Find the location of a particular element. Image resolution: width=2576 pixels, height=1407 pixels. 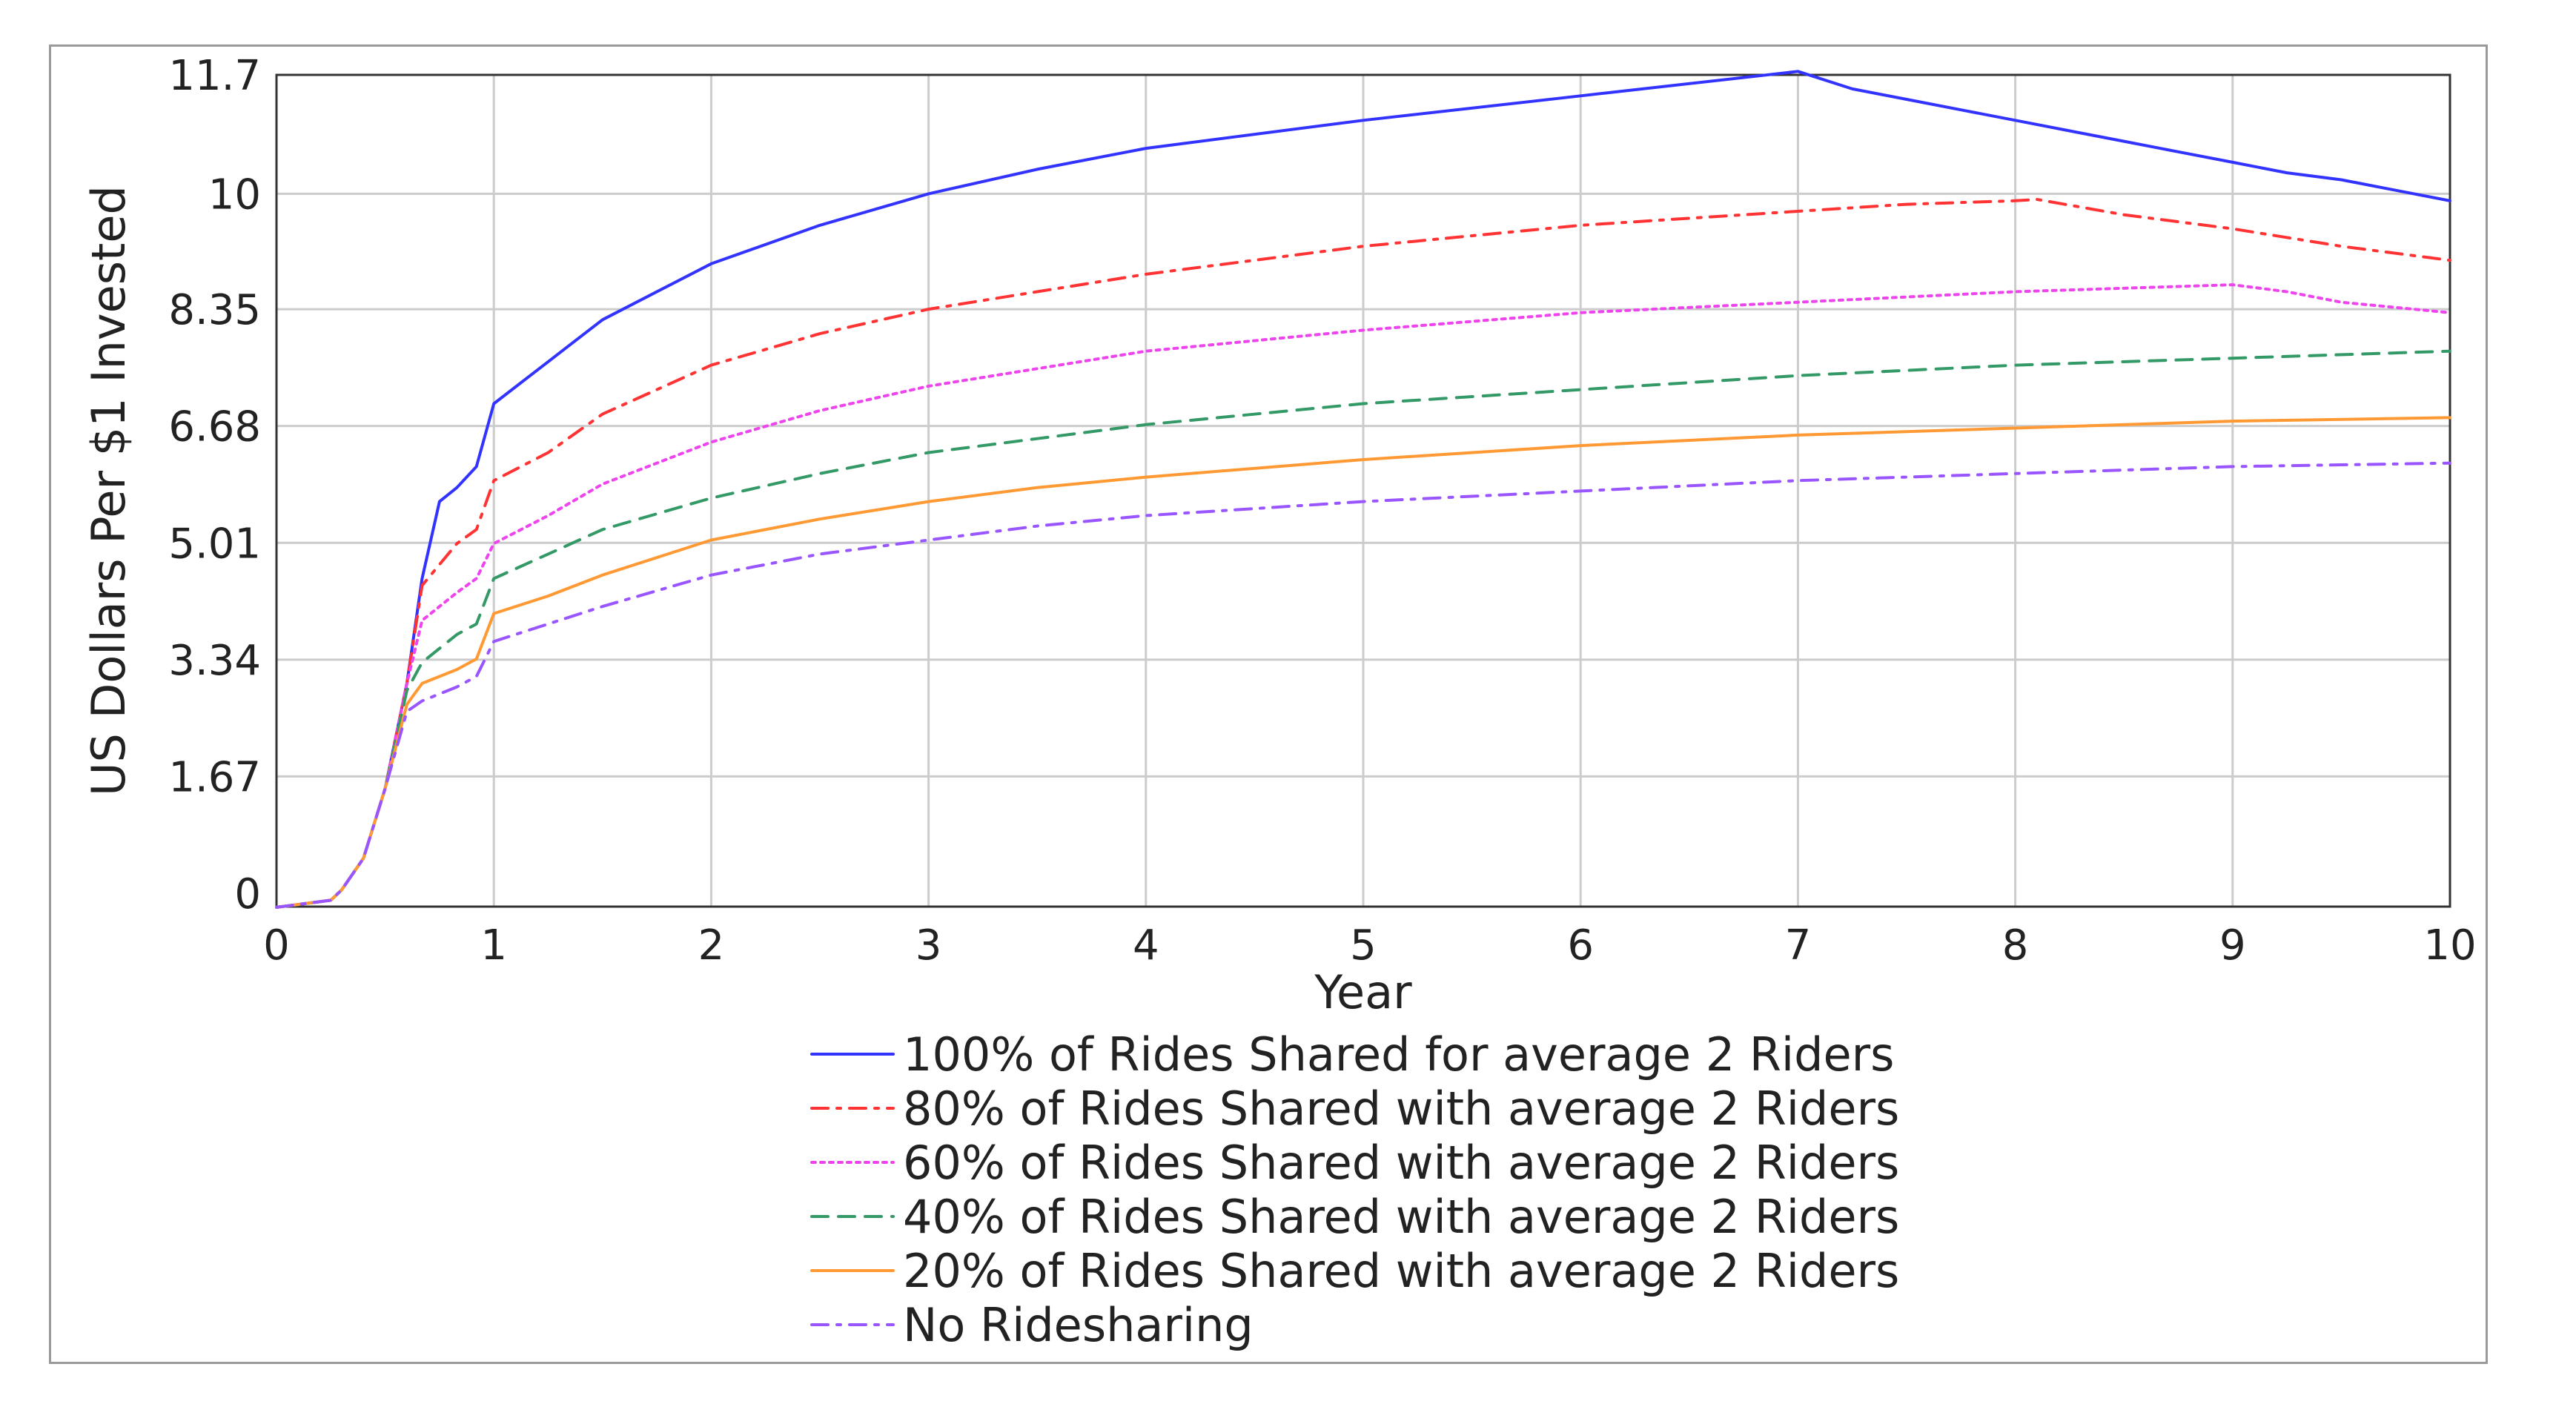

x-tick-label: 1 is located at coordinates (493, 946).